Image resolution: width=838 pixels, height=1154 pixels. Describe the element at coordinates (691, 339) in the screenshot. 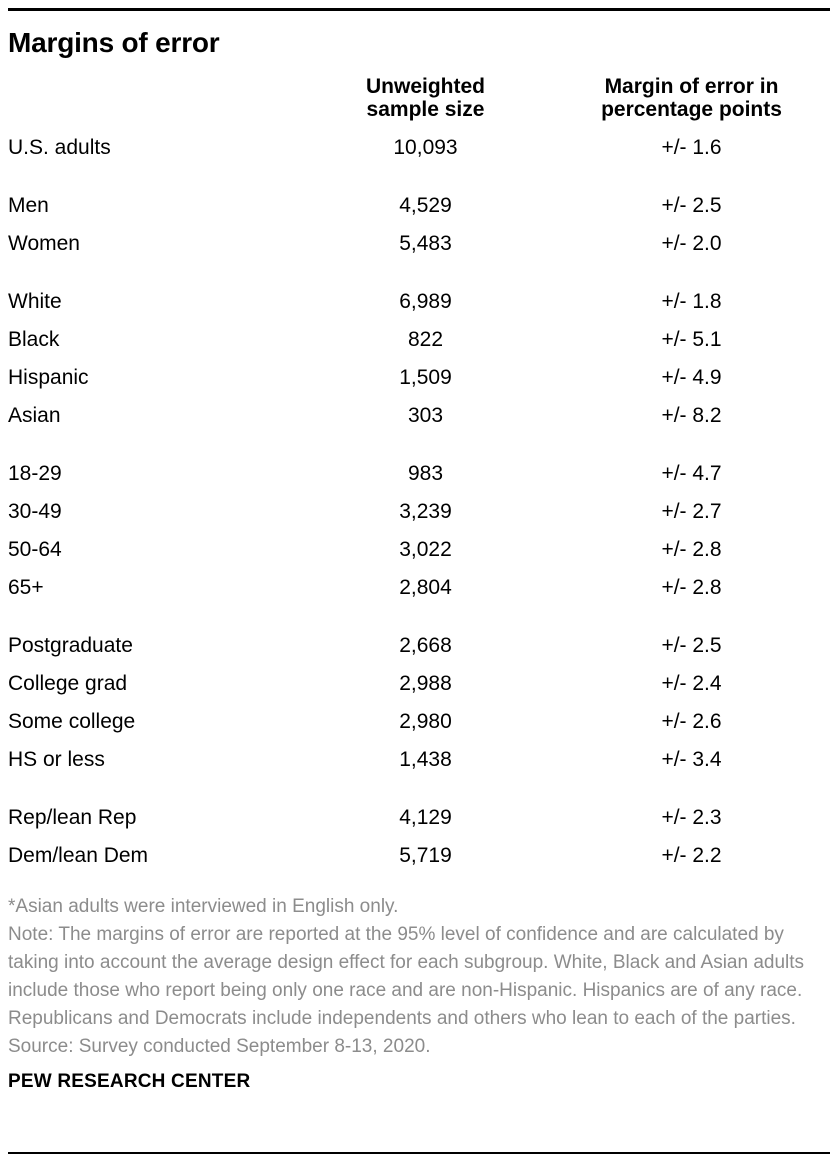

I see `moe-cell: +/- 5.1` at that location.